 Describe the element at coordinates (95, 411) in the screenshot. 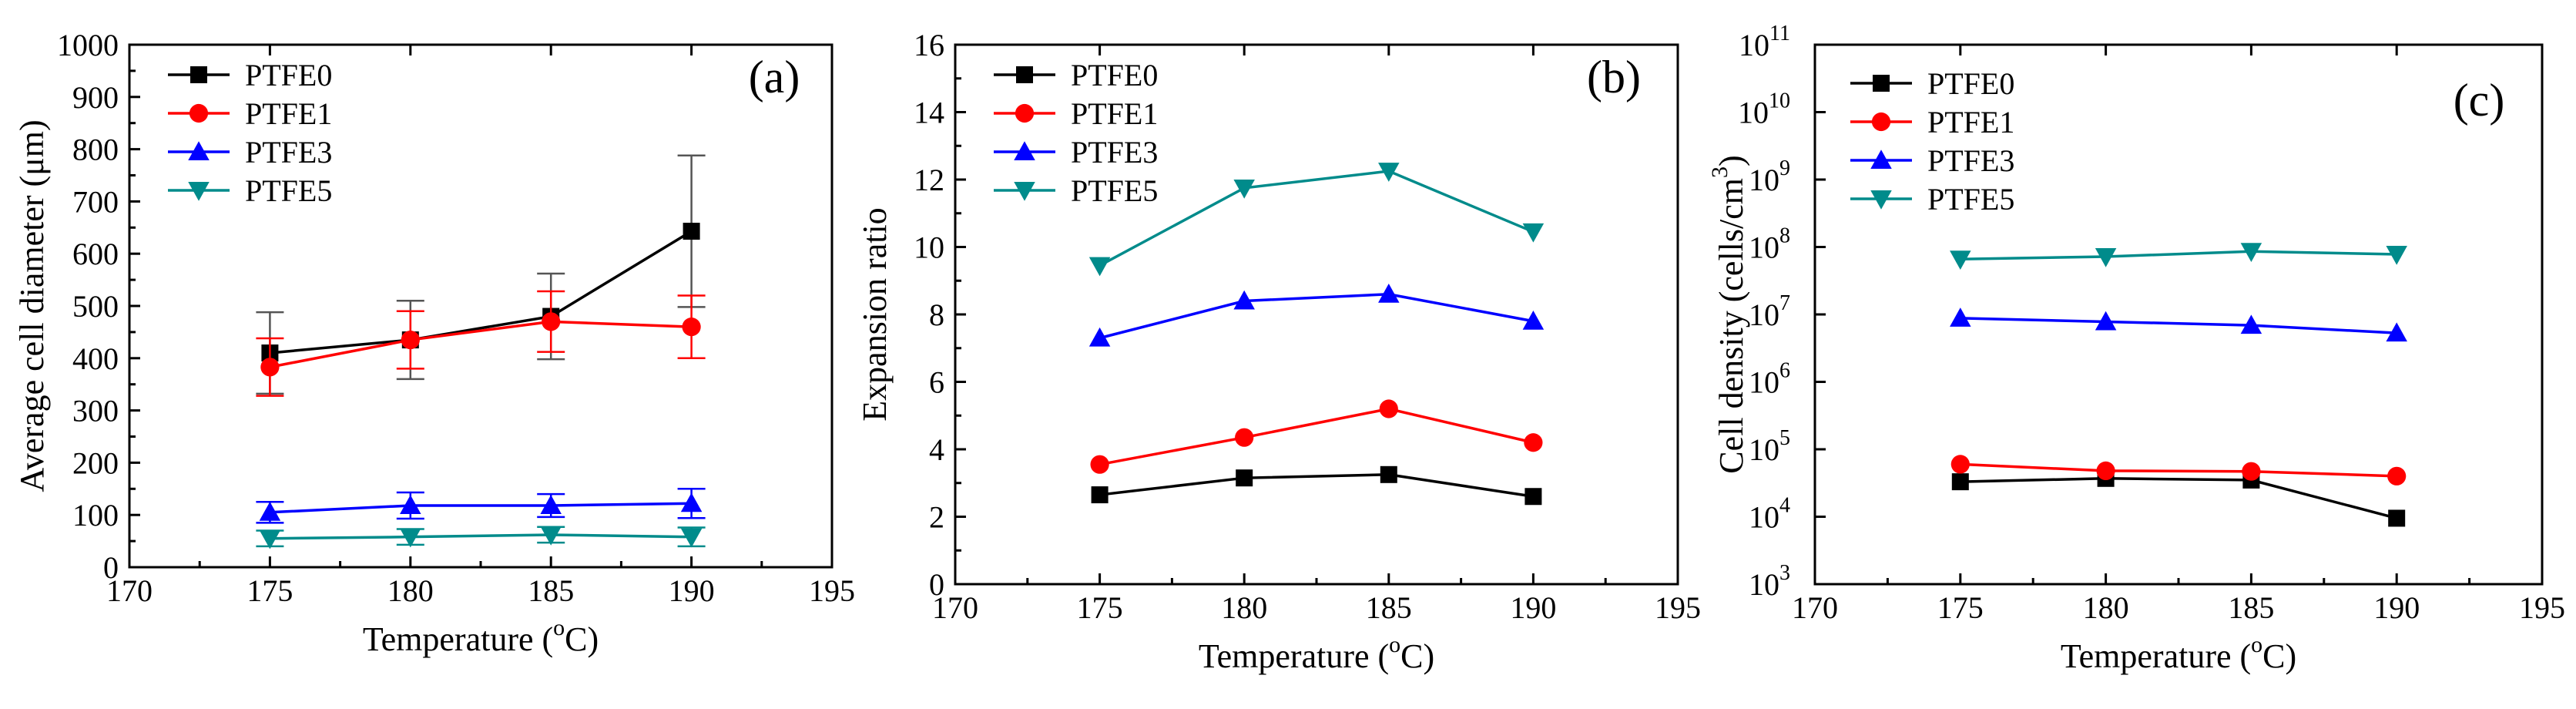

I see `y-tick-label: 300` at that location.